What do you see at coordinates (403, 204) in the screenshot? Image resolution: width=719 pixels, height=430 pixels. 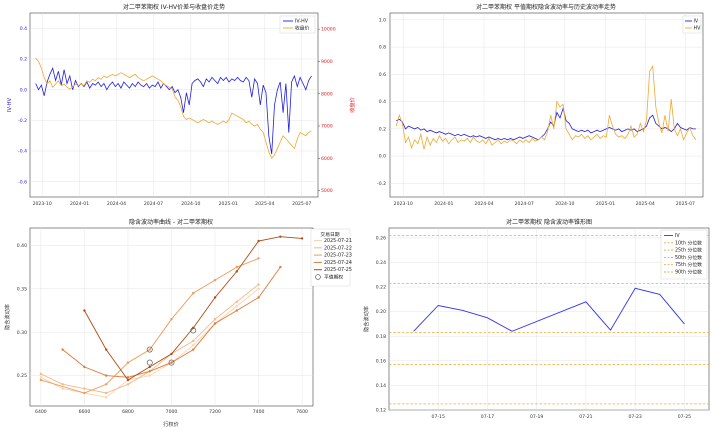 I see `x-tick-label: 2023-10` at bounding box center [403, 204].